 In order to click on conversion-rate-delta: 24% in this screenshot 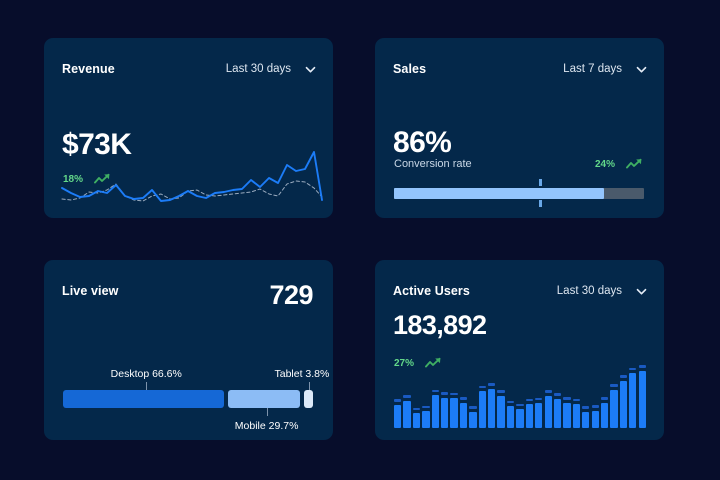, I will do `click(619, 164)`.